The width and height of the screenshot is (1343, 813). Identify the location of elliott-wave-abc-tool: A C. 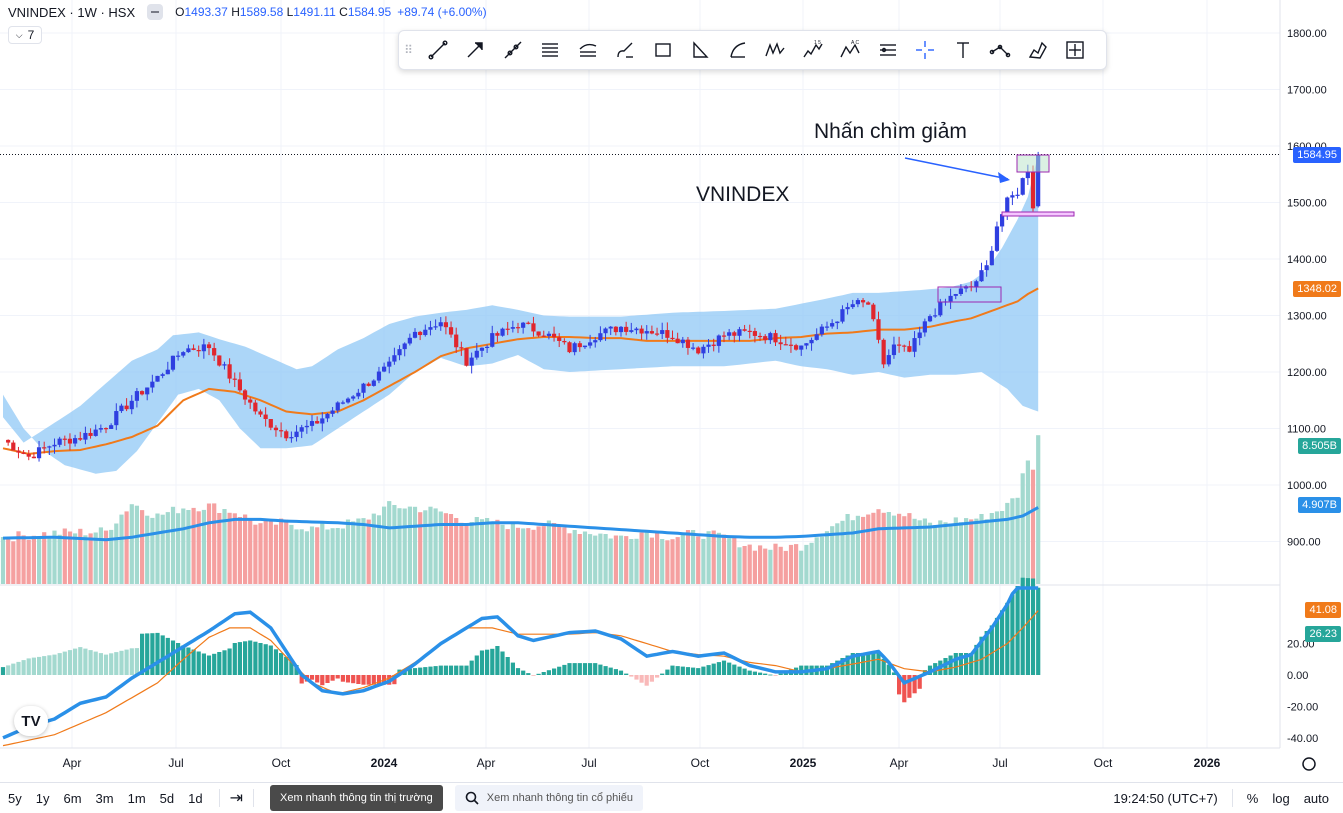
(851, 50).